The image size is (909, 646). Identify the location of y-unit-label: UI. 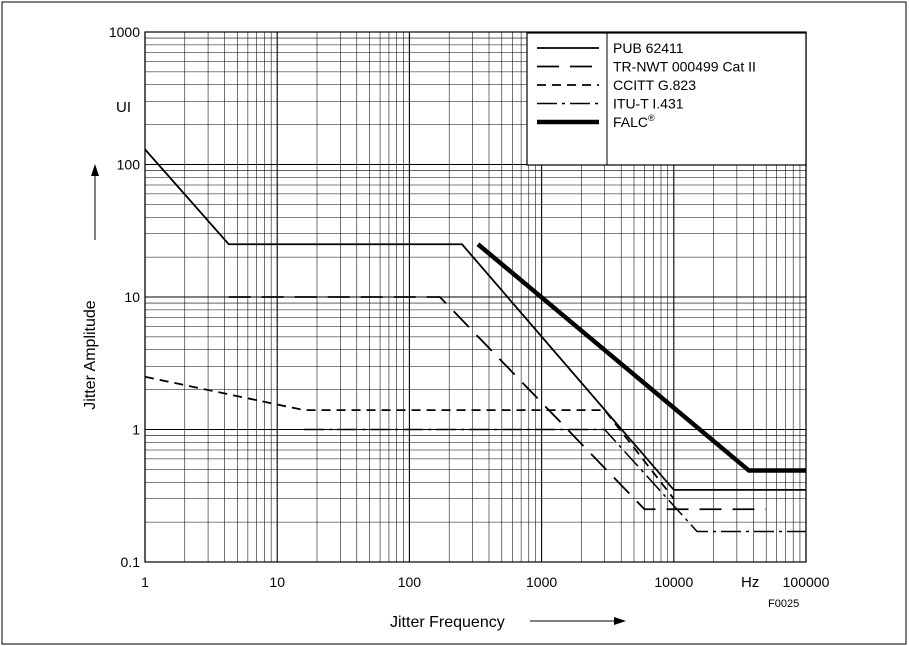
(123, 107).